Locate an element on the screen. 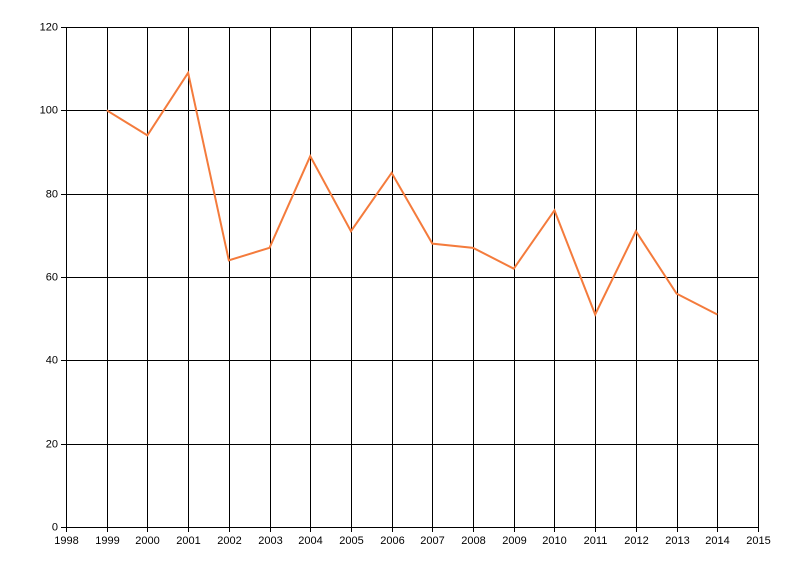  x-tick-label: 2004 is located at coordinates (310, 541).